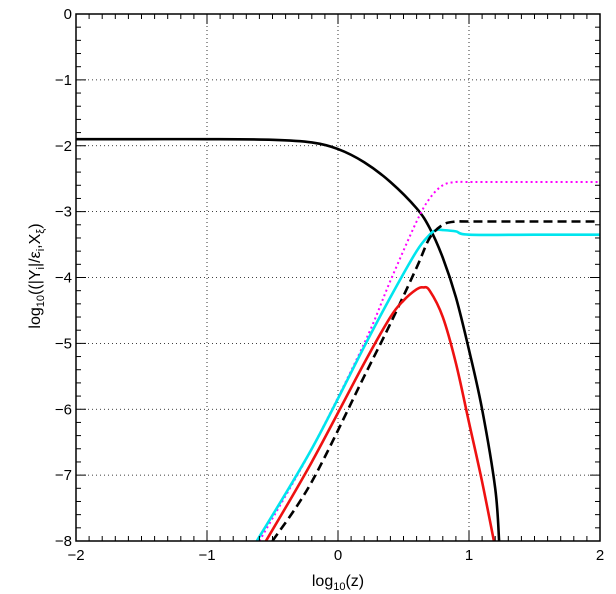  Describe the element at coordinates (600, 555) in the screenshot. I see `x-tick-label: 2` at that location.